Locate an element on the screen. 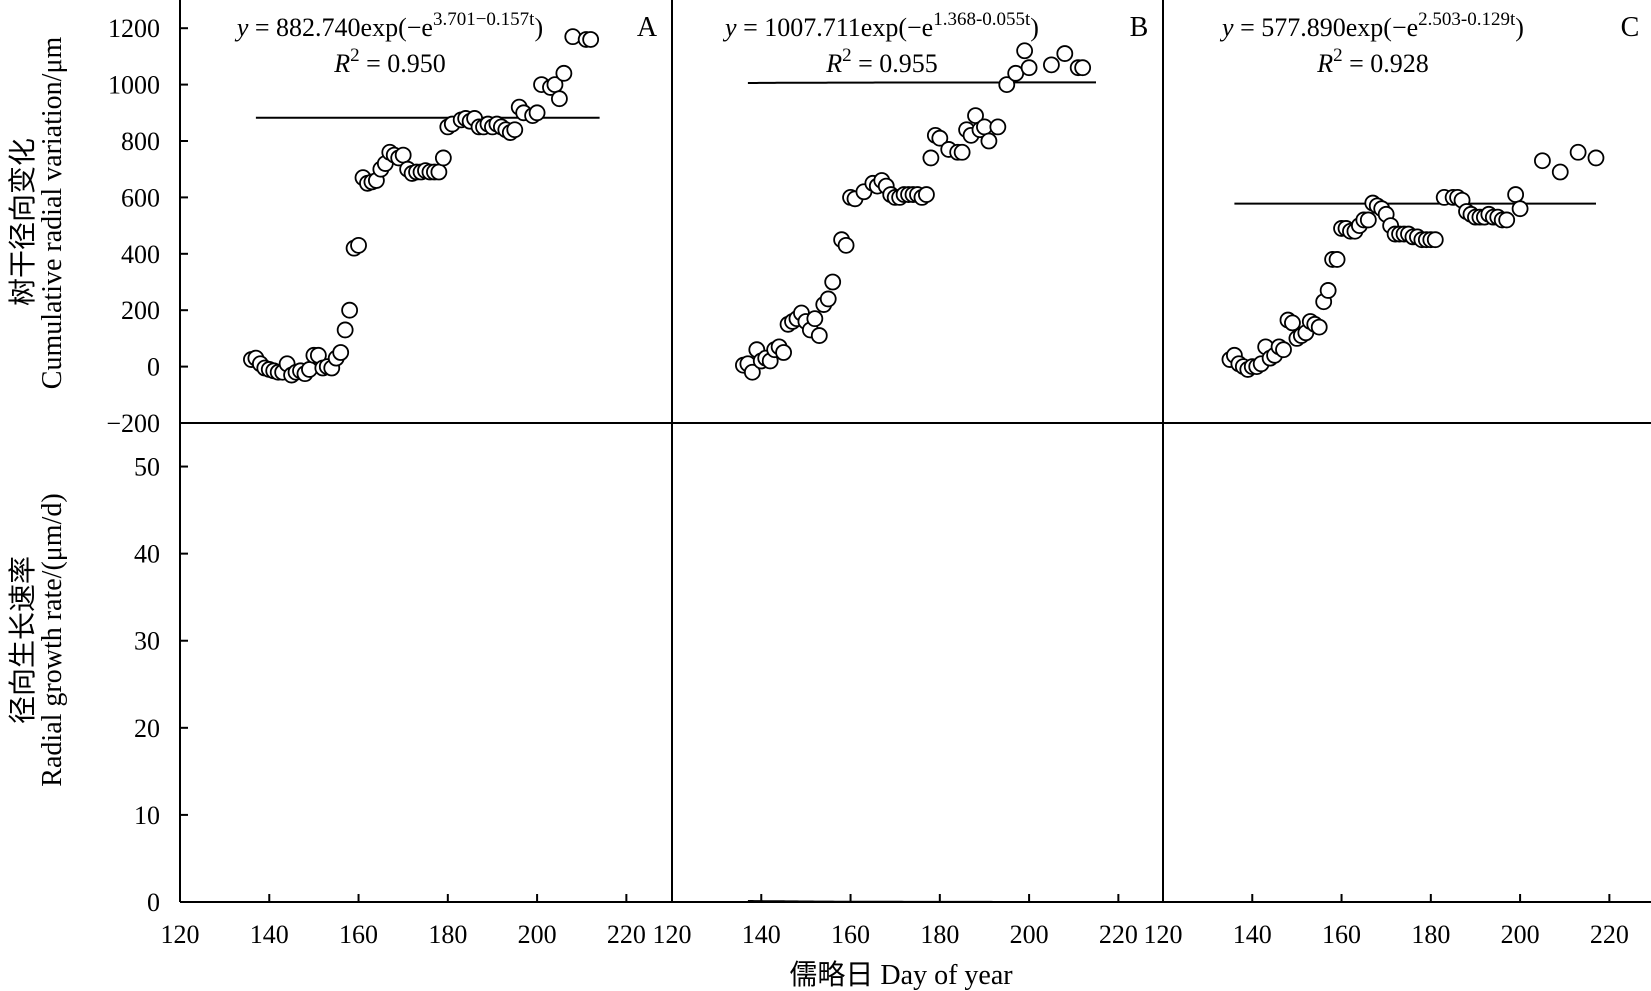 The image size is (1651, 991). y-tick-label: 50 is located at coordinates (147, 467).